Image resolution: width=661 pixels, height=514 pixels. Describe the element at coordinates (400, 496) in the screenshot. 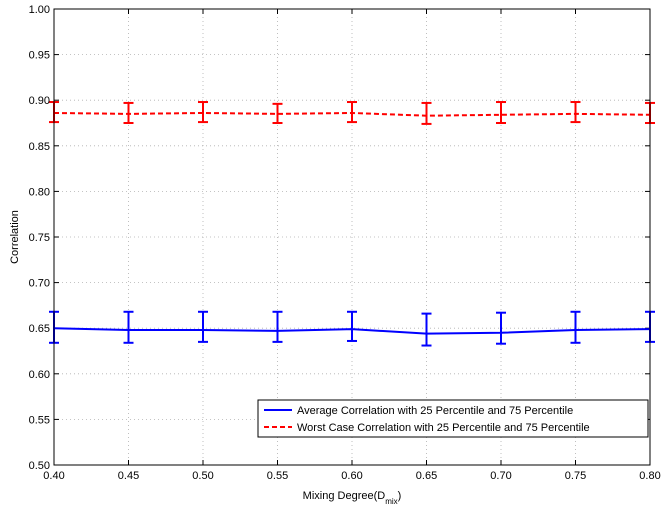

I see `x-axis-label-close: )` at that location.